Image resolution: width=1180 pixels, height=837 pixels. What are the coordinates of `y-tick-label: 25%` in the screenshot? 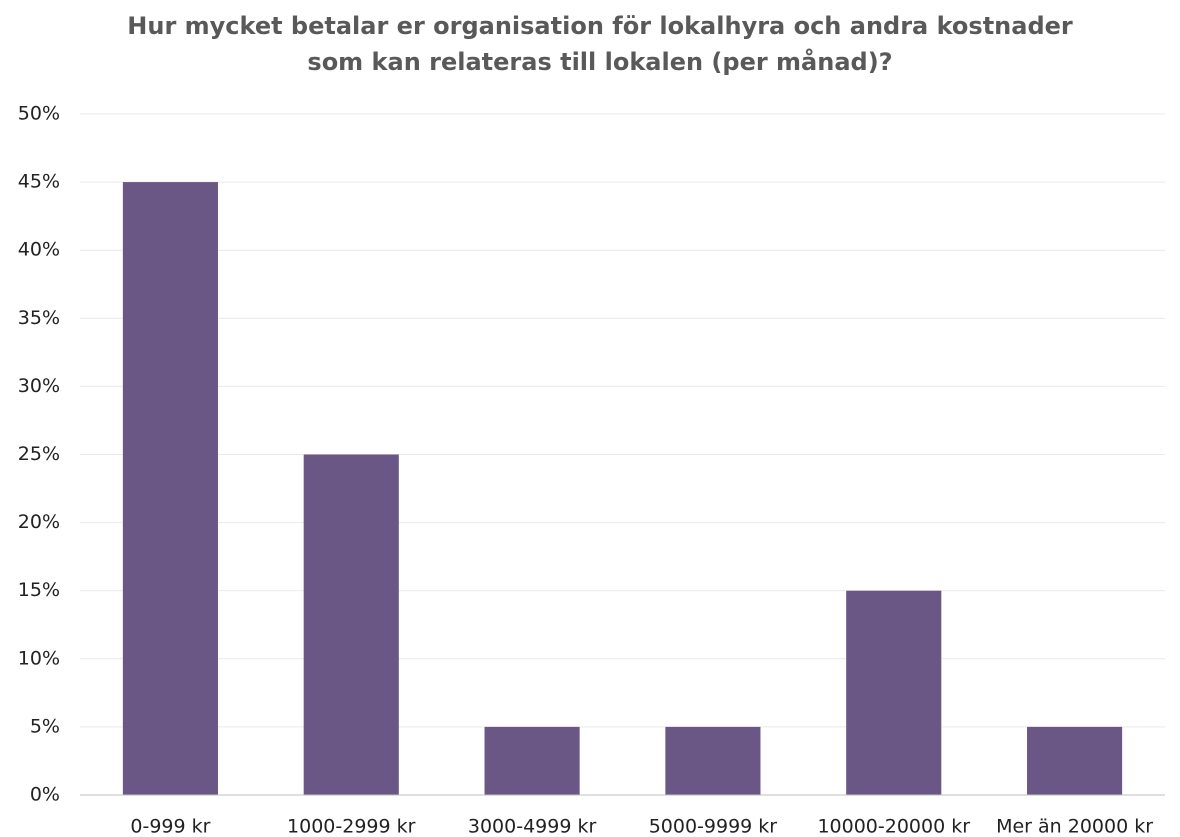 It's located at (39, 454).